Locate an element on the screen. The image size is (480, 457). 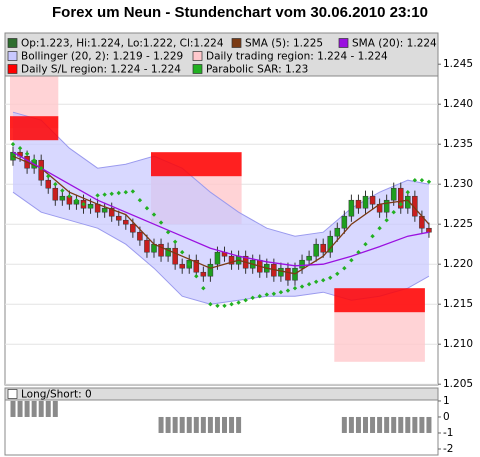
y-tick-label: 1 is located at coordinates (446, 401).